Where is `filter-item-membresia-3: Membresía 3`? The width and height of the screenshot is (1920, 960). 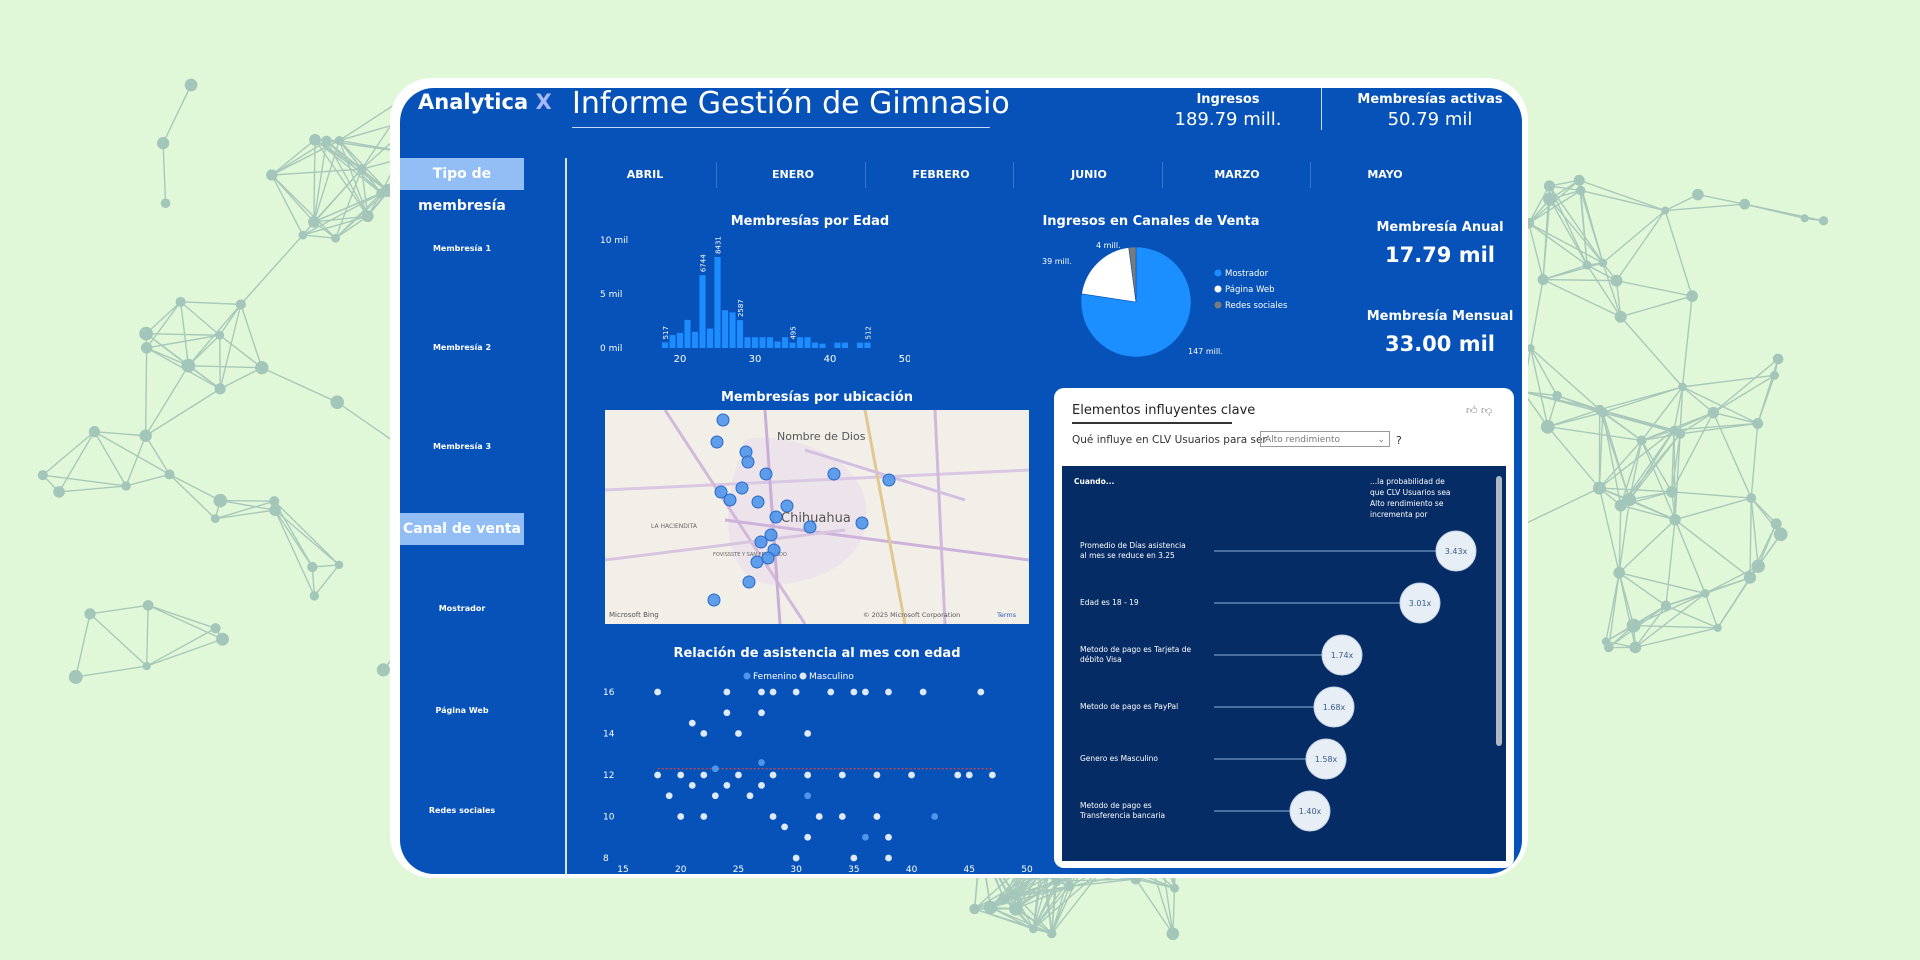
filter-item-membresia-3: Membresía 3 is located at coordinates (462, 446).